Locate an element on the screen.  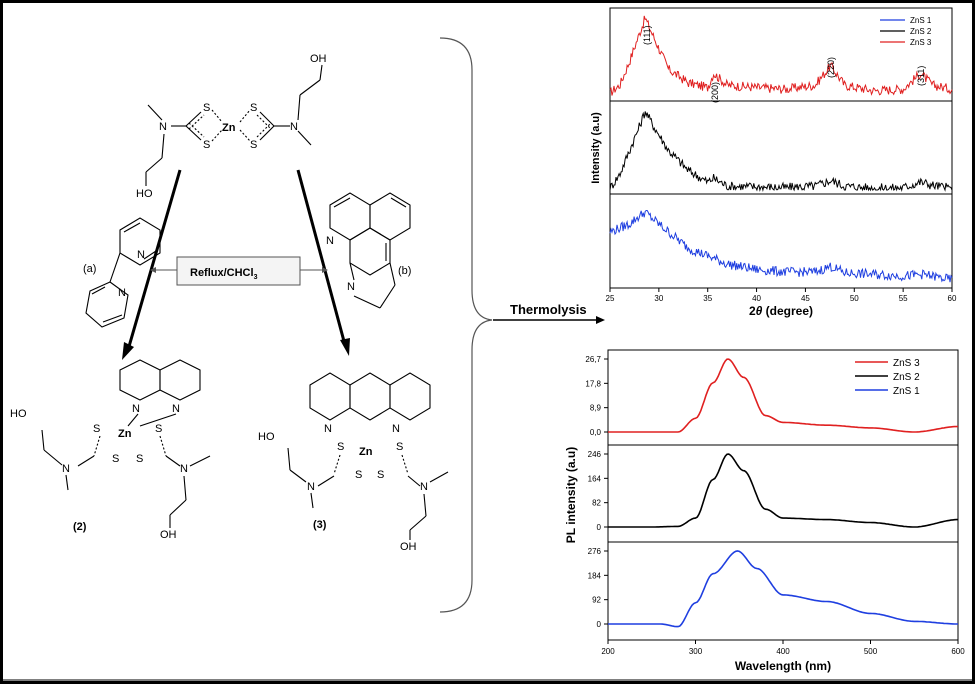
pl-x-ticks: 200 300 400 500 600 is located at coordinates (783, 648).